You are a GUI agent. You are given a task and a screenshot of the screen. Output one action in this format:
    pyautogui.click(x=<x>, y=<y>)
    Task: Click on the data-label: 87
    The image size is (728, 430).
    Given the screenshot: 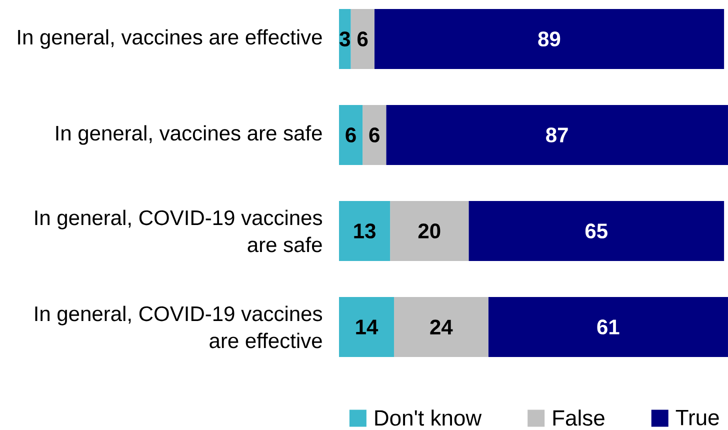 What is the action you would take?
    pyautogui.click(x=557, y=135)
    